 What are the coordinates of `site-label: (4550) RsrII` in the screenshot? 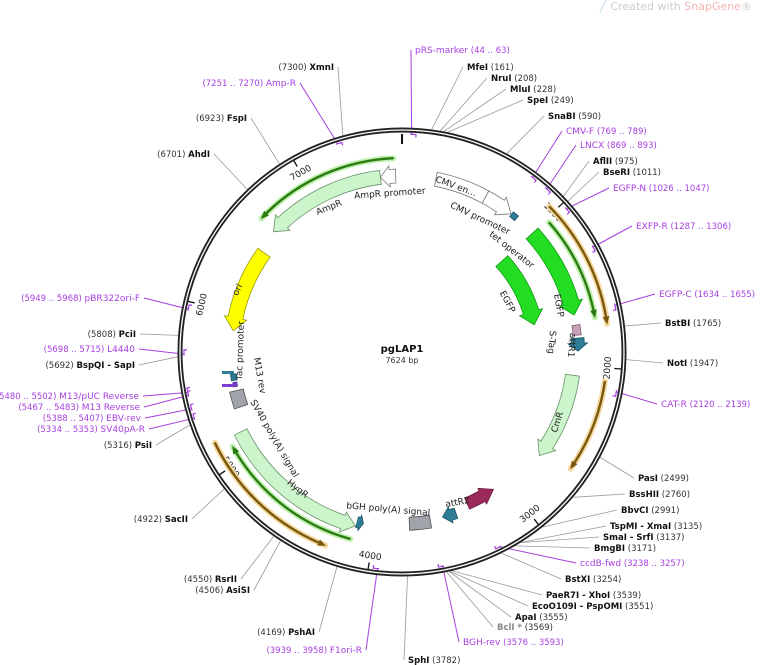 It's located at (210, 580).